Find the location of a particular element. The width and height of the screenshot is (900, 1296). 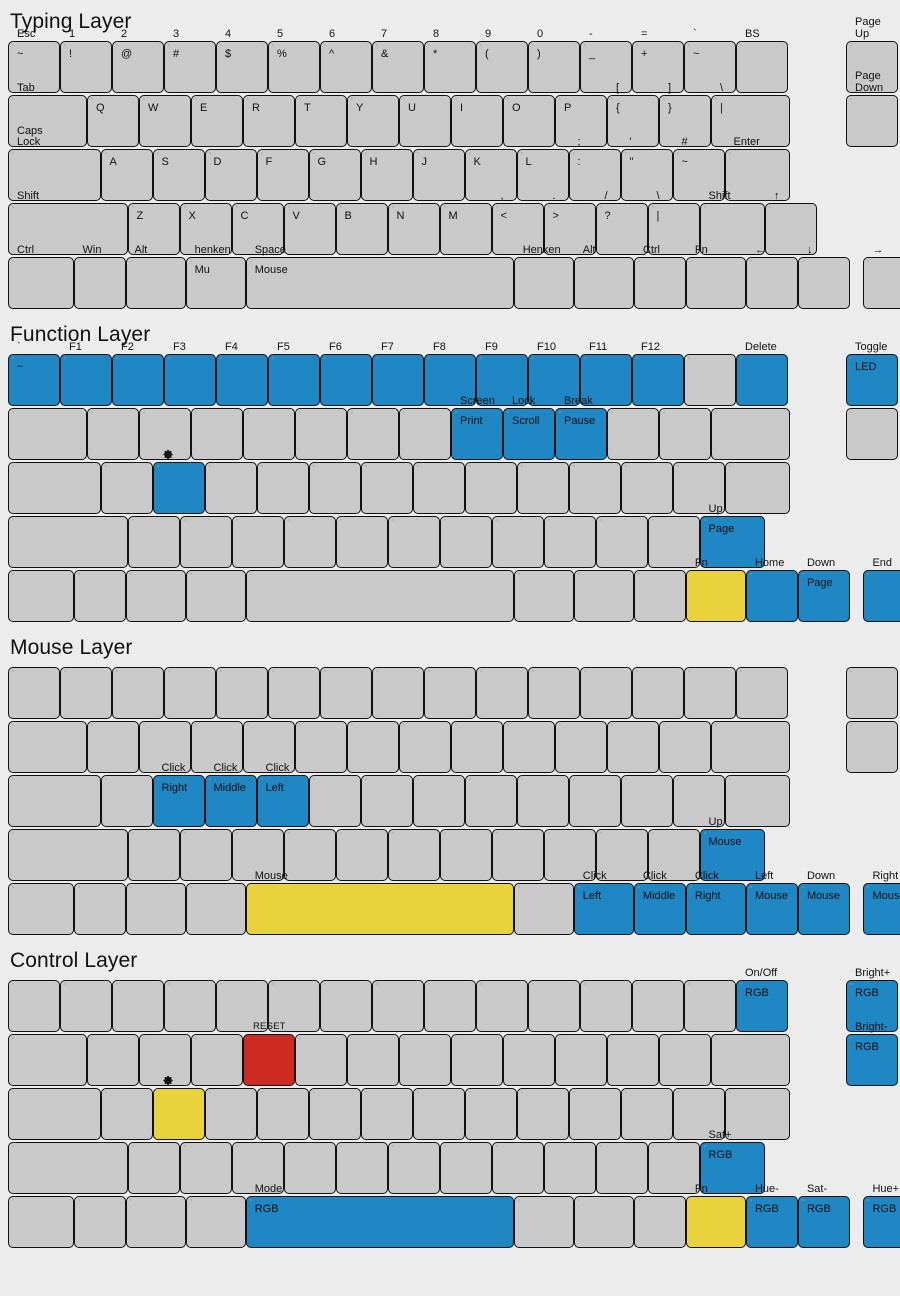

key-leftclick: LeftClick is located at coordinates (603, 903).